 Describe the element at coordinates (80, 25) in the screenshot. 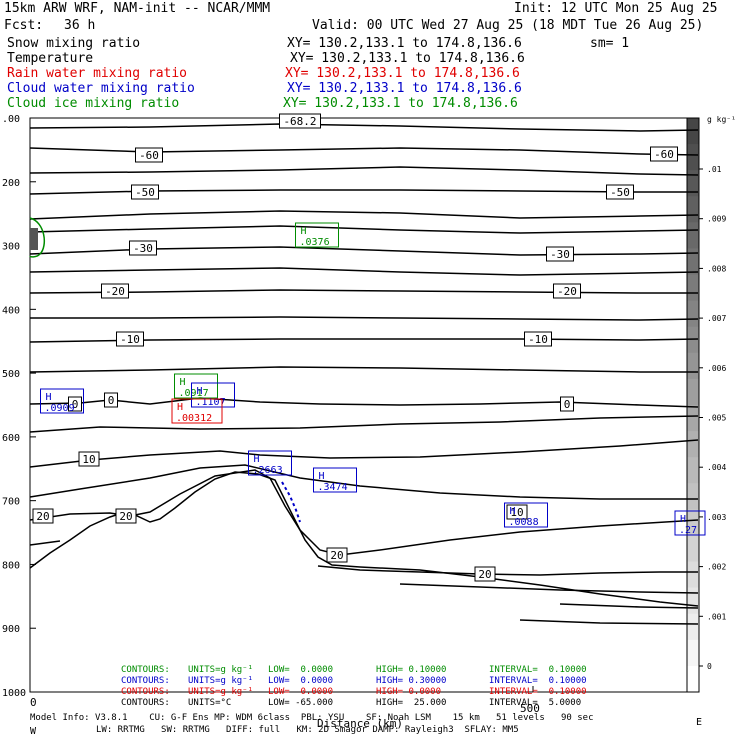

I see `forecast-hours: 36 h` at that location.